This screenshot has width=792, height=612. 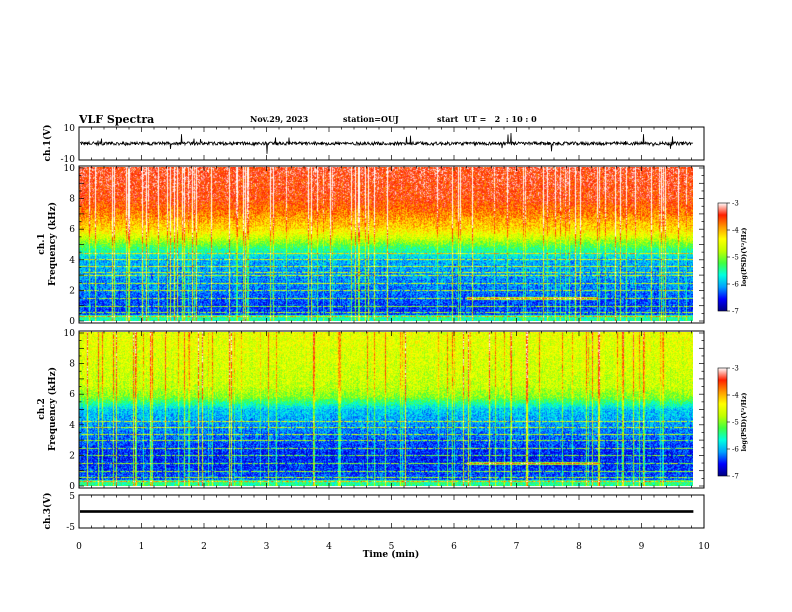 I want to click on x-tick-label: 7, so click(x=517, y=547).